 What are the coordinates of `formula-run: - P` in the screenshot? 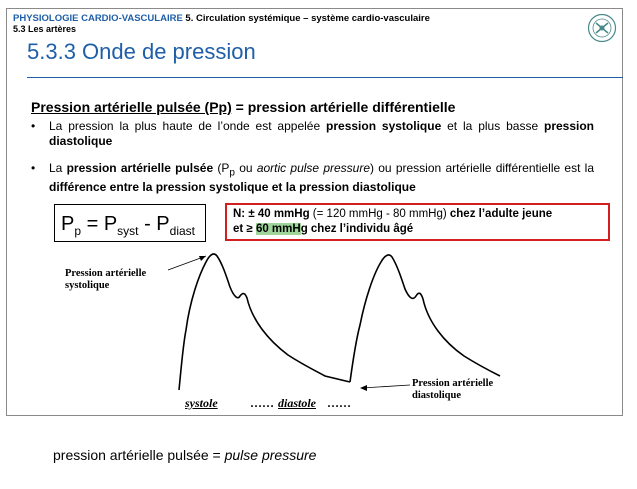 It's located at (154, 224).